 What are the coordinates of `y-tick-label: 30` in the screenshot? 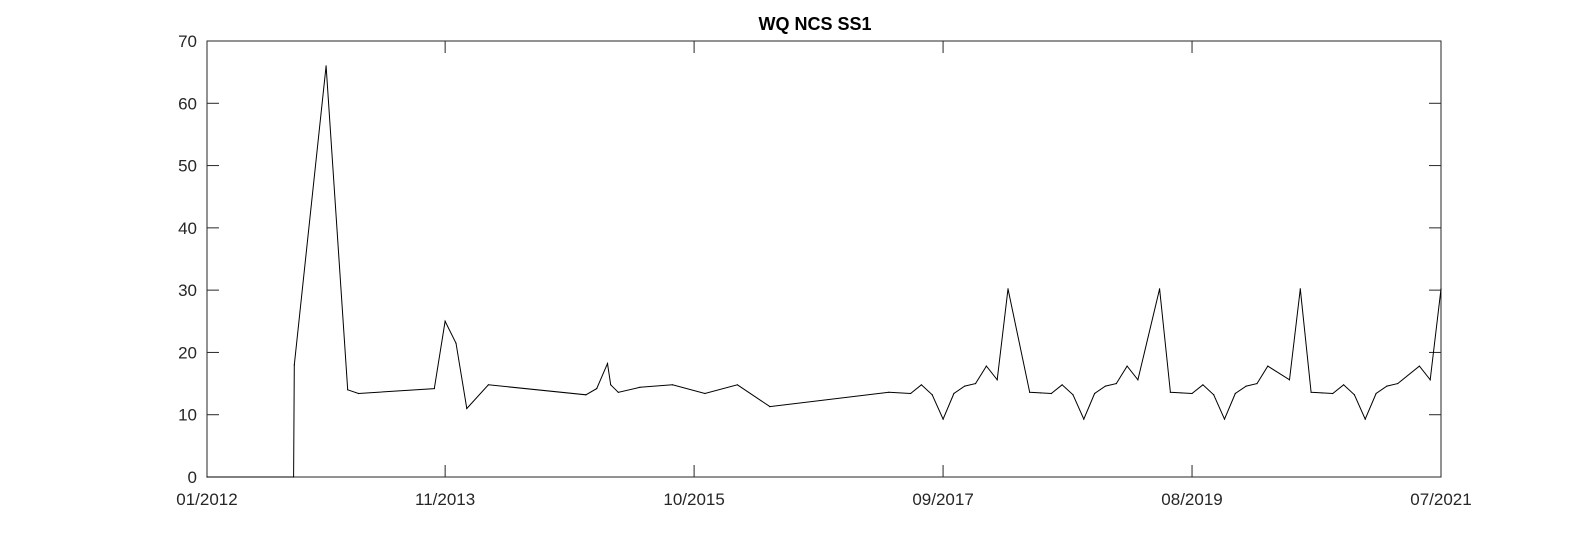 It's located at (187, 290).